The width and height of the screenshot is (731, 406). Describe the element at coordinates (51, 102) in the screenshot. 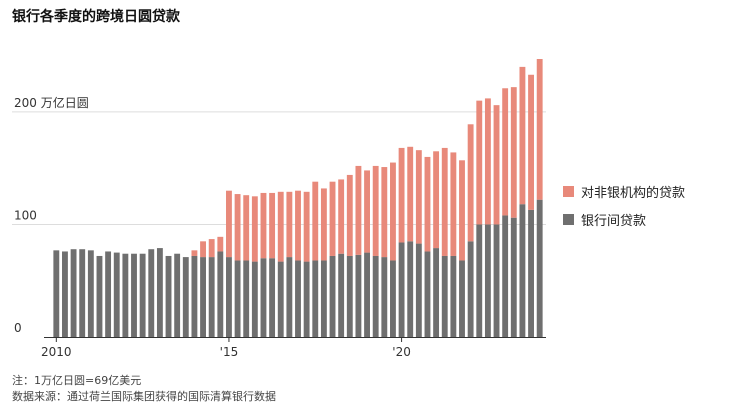

I see `y-tick-label-200: 200 万亿日圆` at that location.